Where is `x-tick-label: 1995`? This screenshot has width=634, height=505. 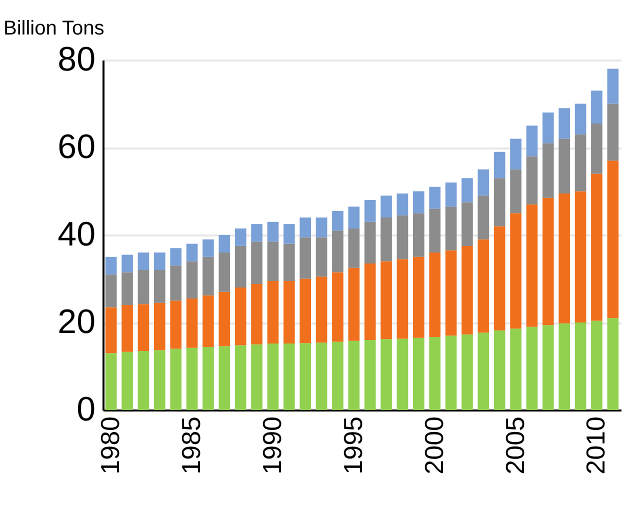 x-tick-label: 1995 is located at coordinates (353, 445).